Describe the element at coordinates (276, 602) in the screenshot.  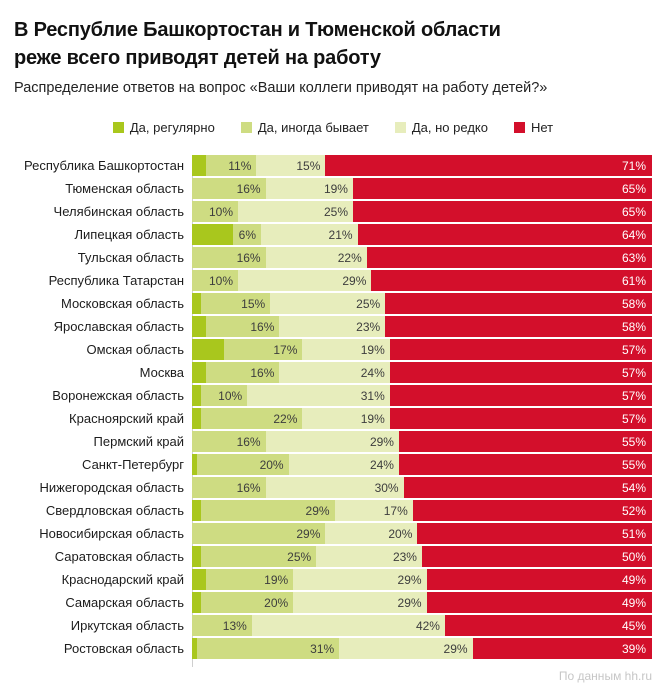
I see `segment-value-label: 20%` at that location.